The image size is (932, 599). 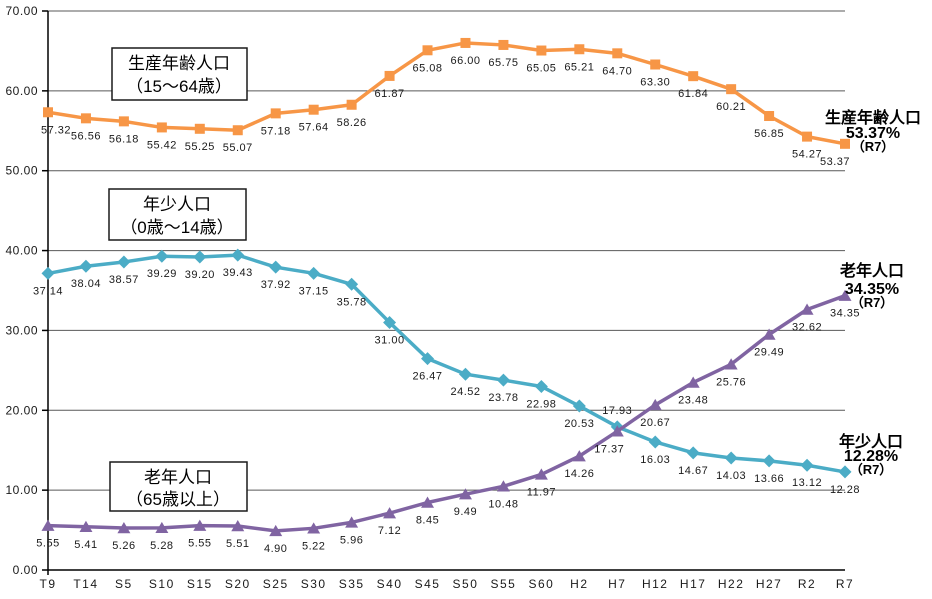 I want to click on x-axis-label-T14: T14, so click(x=85, y=584).